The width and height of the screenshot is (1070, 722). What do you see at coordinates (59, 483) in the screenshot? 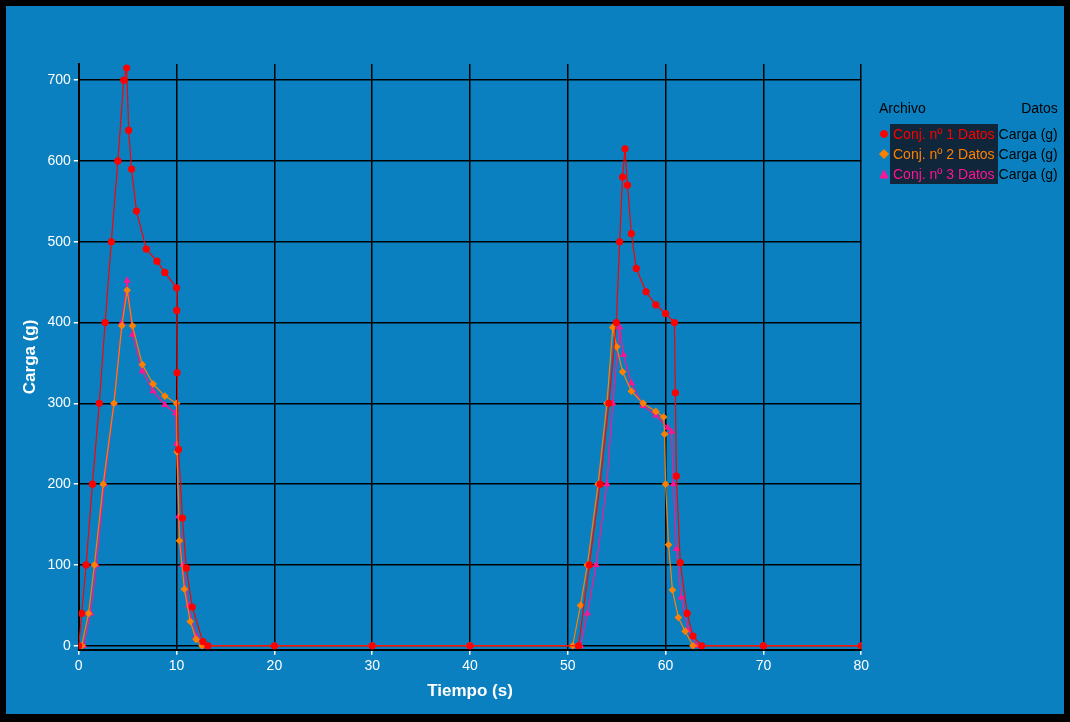
I see `y-tick-label: 200` at bounding box center [59, 483].